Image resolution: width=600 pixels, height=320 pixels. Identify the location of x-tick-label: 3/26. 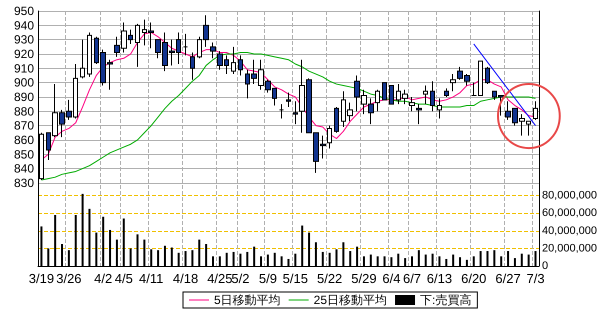
(69, 278).